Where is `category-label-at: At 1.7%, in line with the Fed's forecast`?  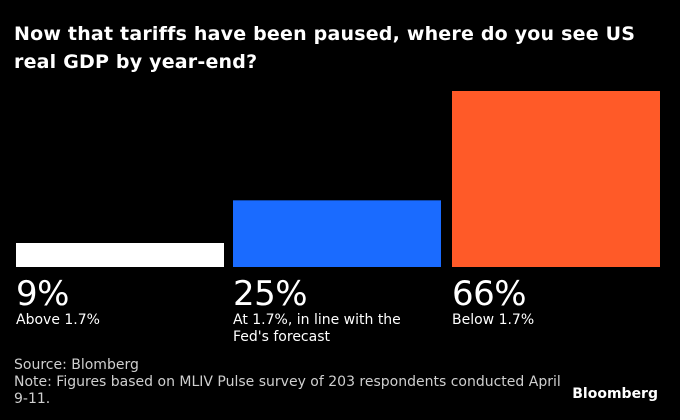
category-label-at: At 1.7%, in line with the Fed's forecast is located at coordinates (317, 328).